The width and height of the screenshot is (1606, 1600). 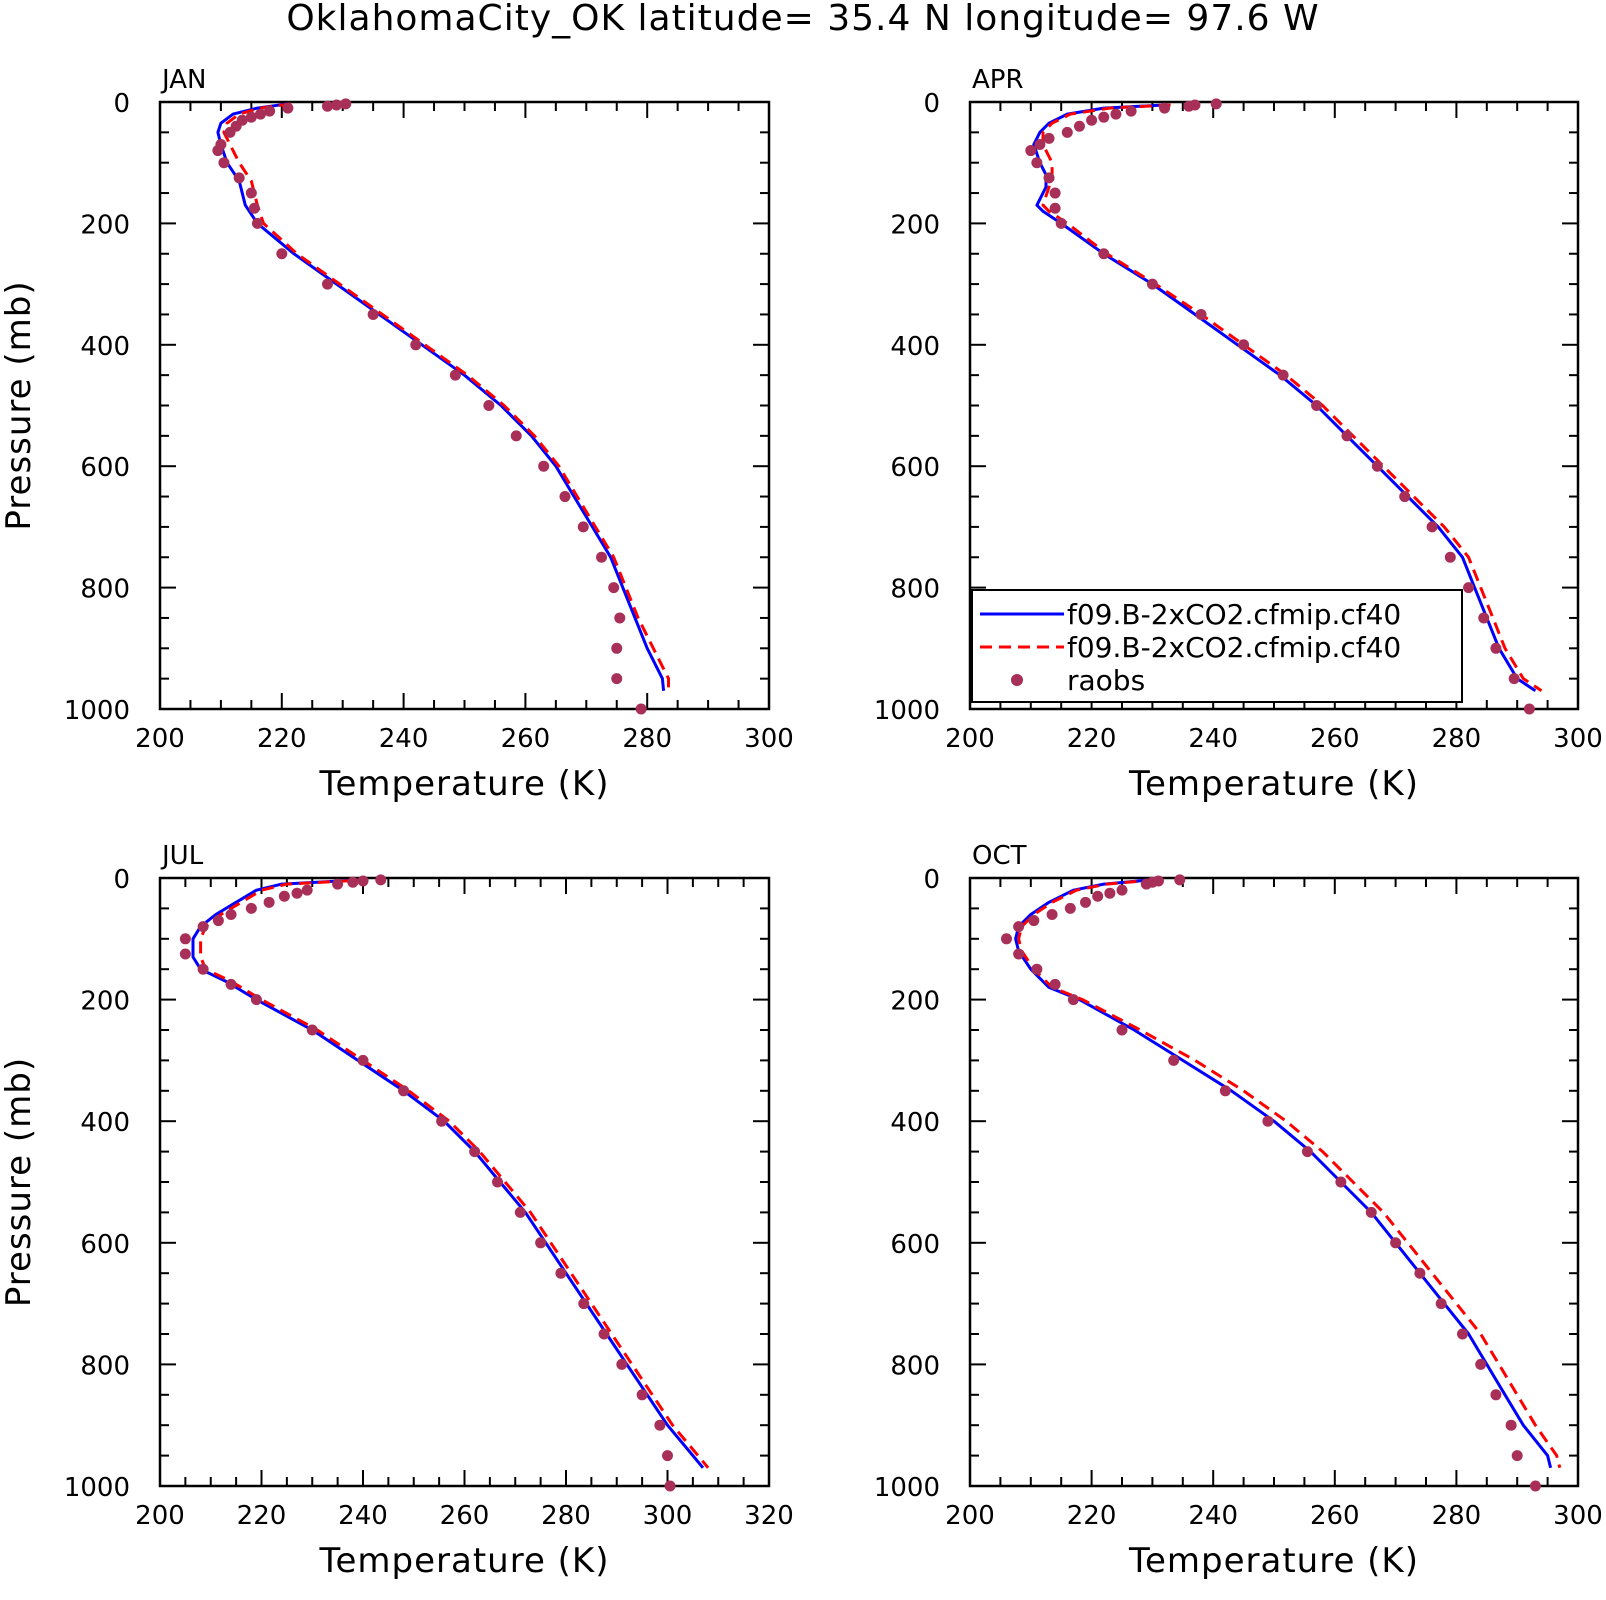 I want to click on panel-jul-x-tick-label: 220, so click(x=262, y=1516).